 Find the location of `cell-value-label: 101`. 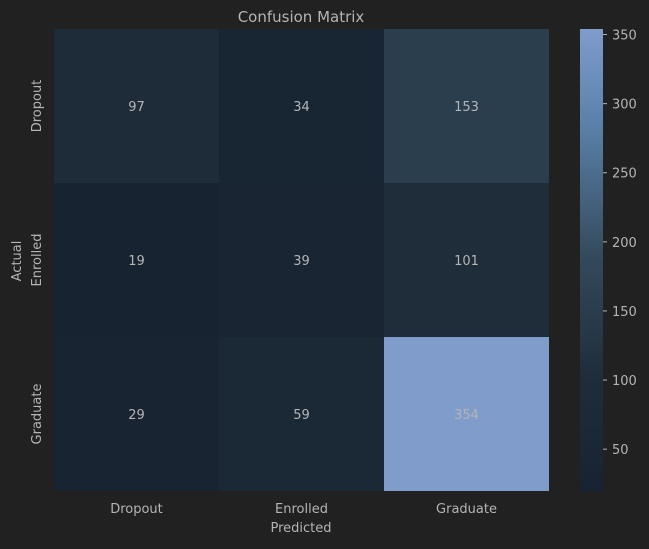

cell-value-label: 101 is located at coordinates (466, 261).